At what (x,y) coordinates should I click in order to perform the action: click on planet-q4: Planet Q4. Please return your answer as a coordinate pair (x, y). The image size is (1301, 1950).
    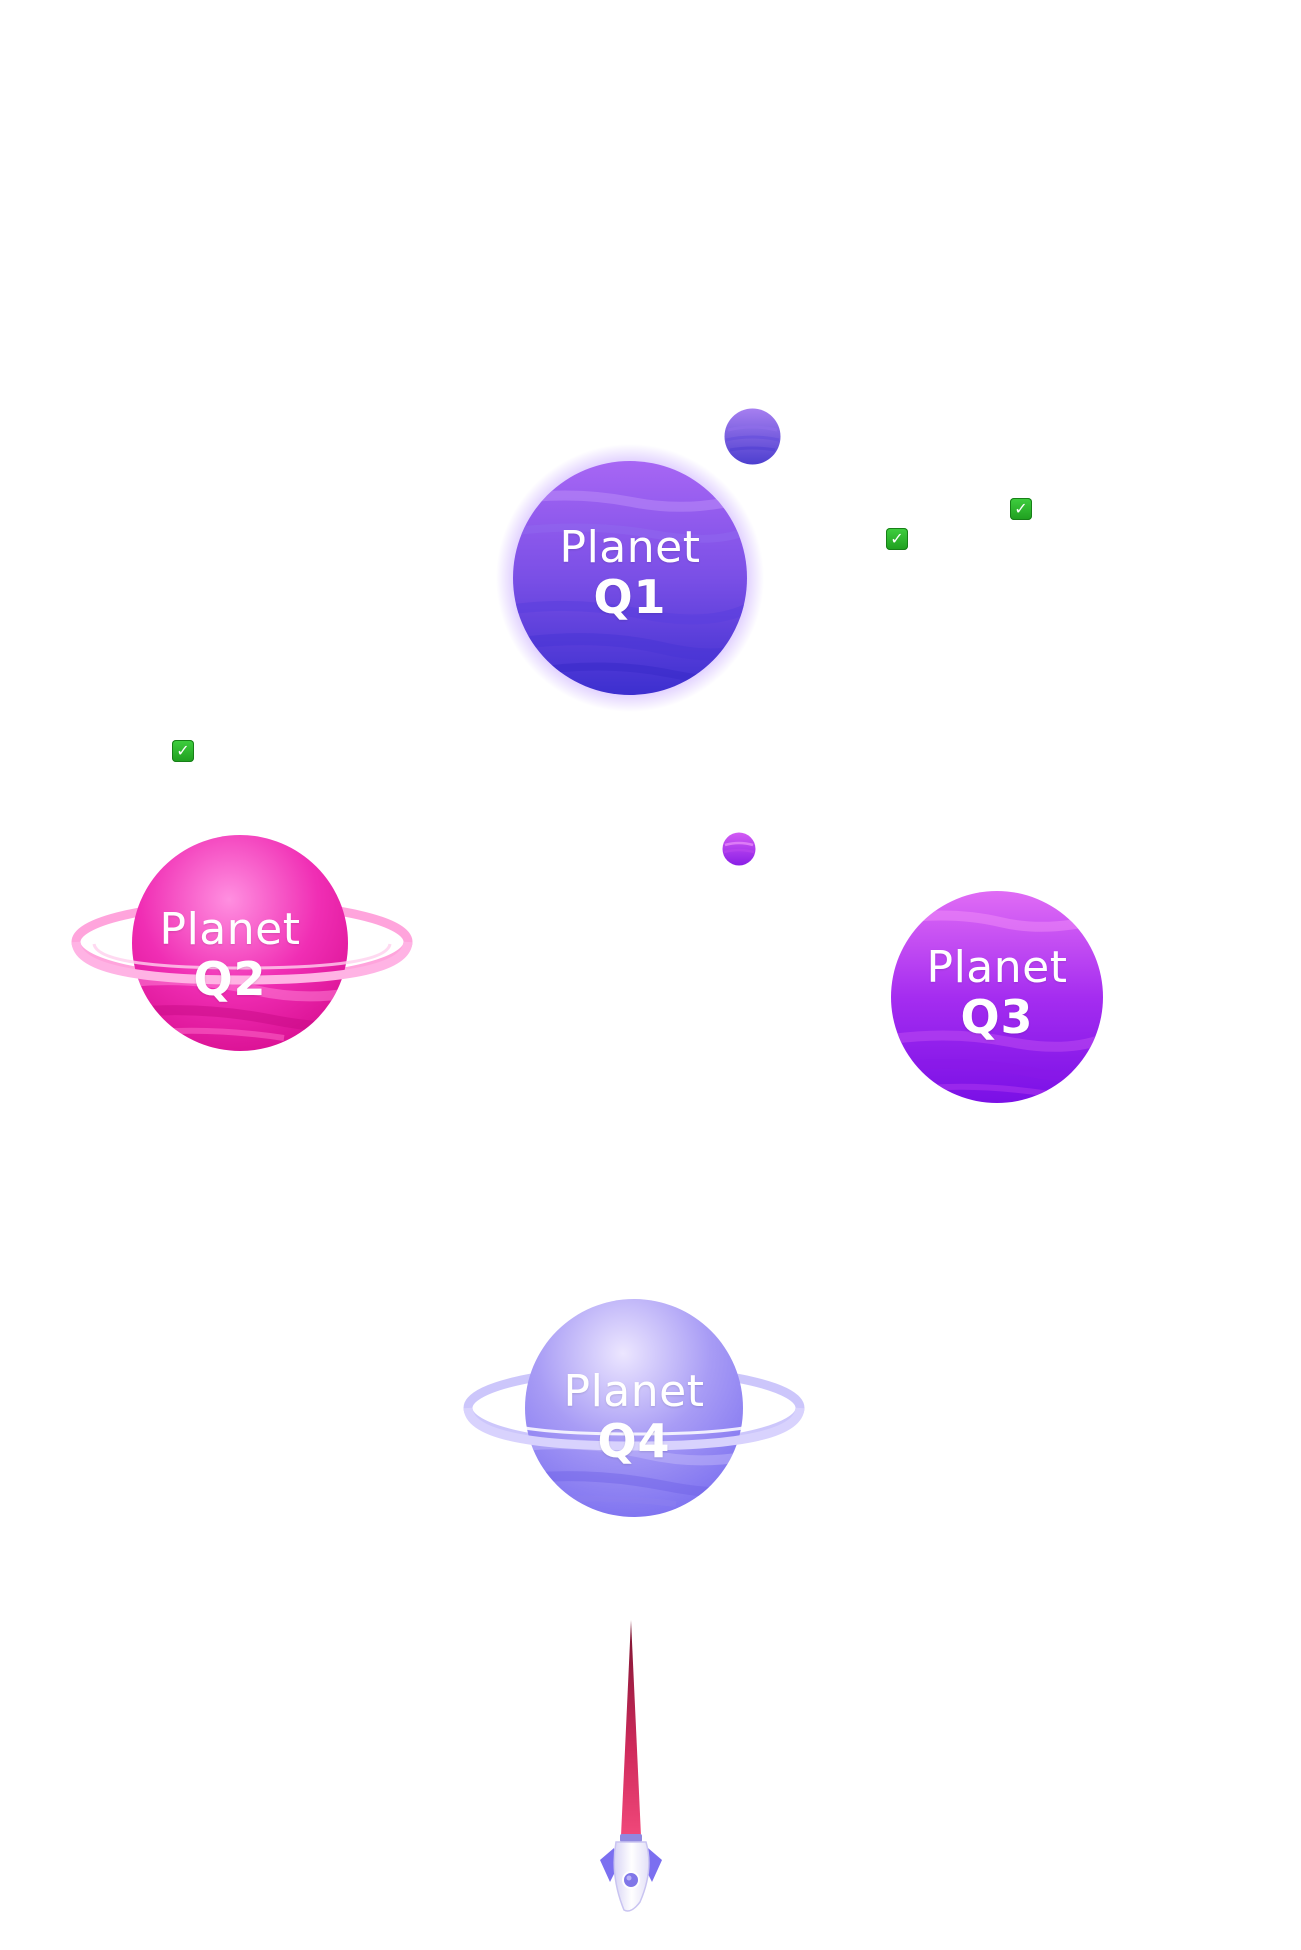
    Looking at the image, I should click on (634, 1408).